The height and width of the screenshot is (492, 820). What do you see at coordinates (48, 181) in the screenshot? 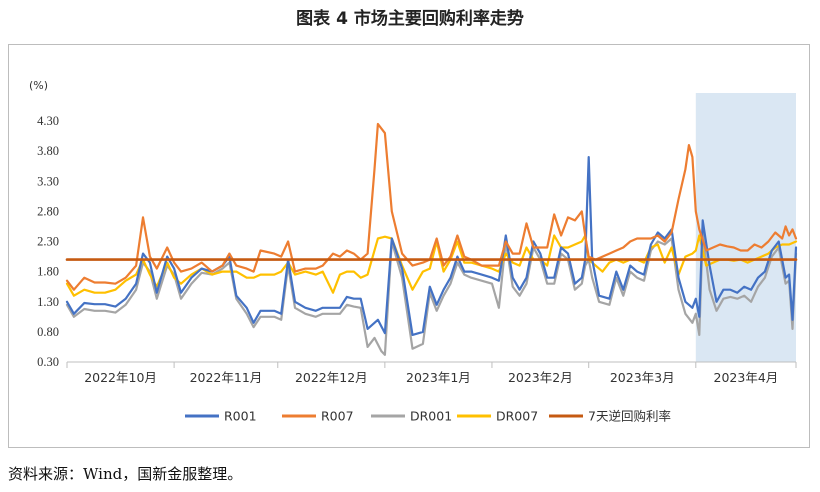
I see `y-tick-label: 3.30` at bounding box center [48, 181].